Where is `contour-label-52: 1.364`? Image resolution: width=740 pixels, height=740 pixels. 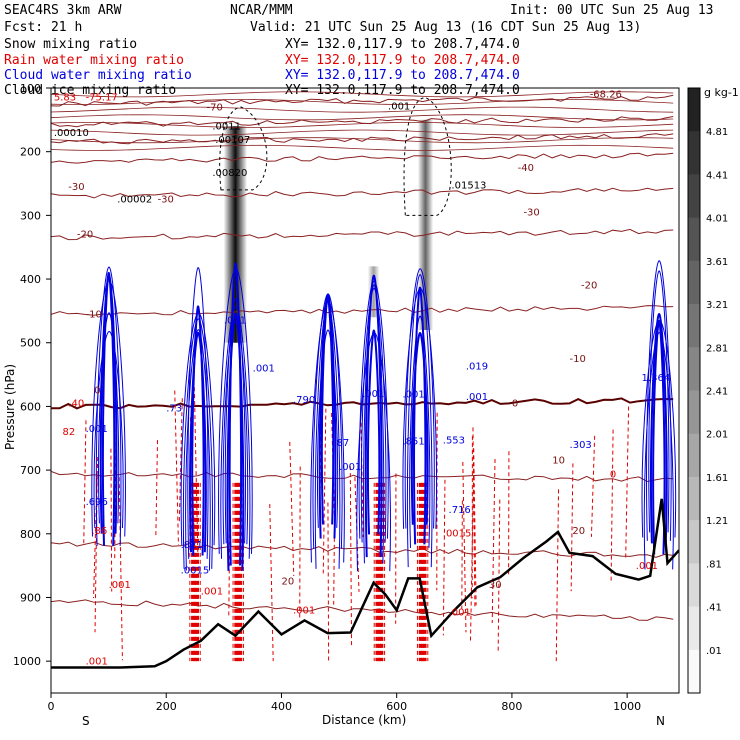 contour-label-52: 1.364 is located at coordinates (656, 378).